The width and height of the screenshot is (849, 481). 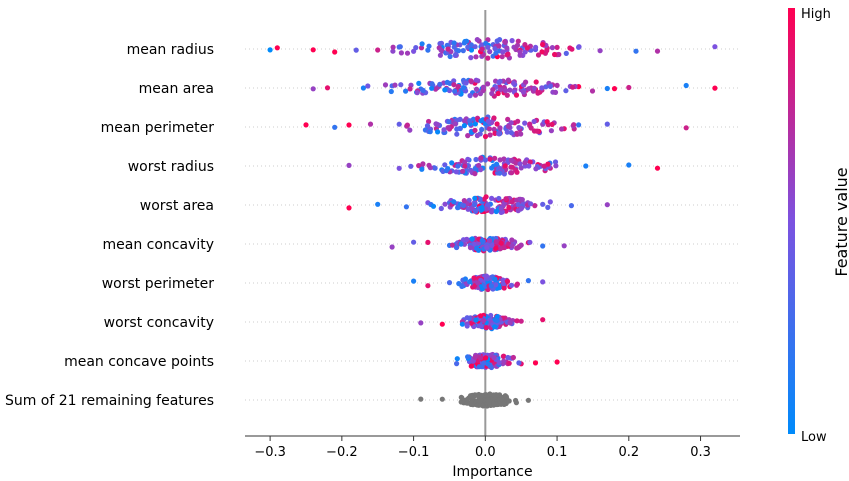 I want to click on colorbar-title: Feature value, so click(x=840, y=221).